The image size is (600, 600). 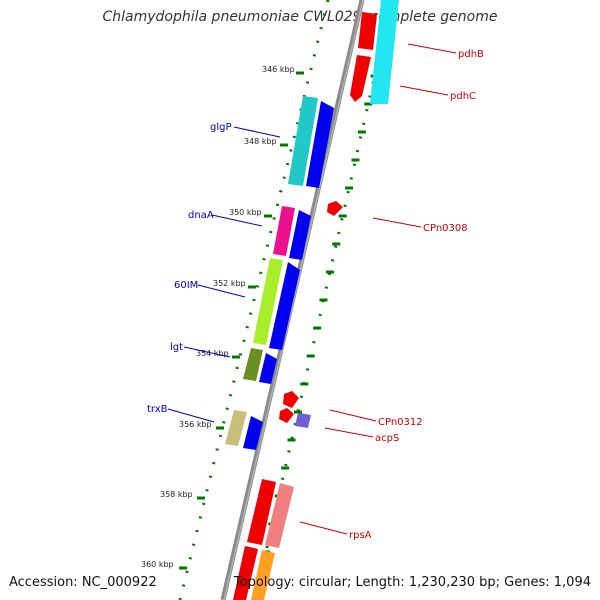 I want to click on tick-label: 358 kbp, so click(x=176, y=494).